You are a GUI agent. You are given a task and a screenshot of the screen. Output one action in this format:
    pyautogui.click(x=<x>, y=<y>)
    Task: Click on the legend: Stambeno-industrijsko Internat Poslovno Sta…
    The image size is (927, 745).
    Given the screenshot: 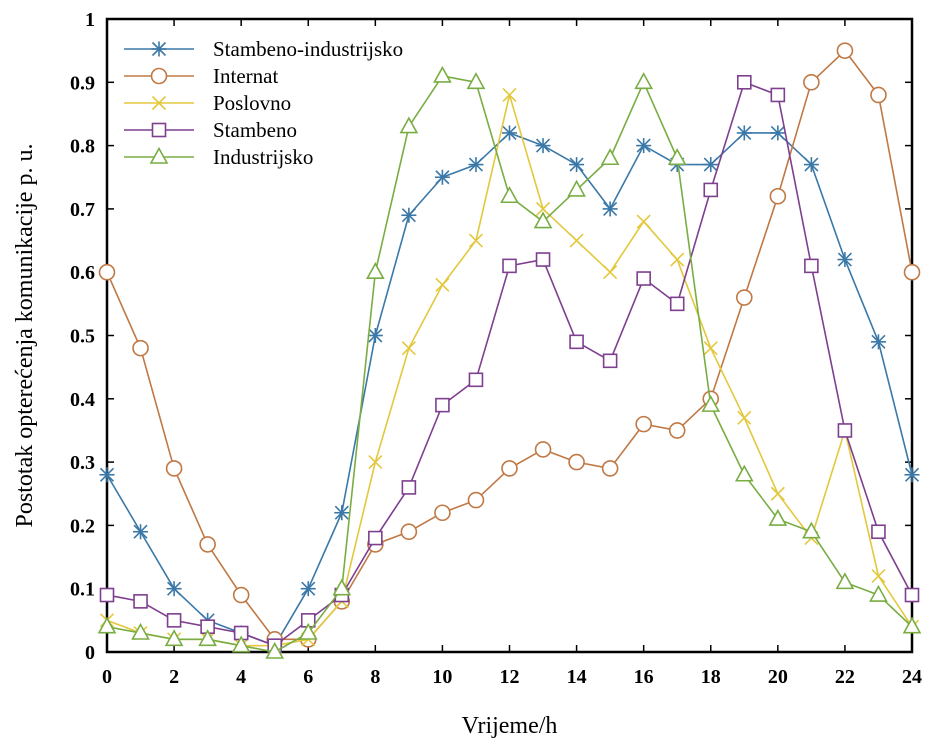 What is the action you would take?
    pyautogui.click(x=263, y=103)
    